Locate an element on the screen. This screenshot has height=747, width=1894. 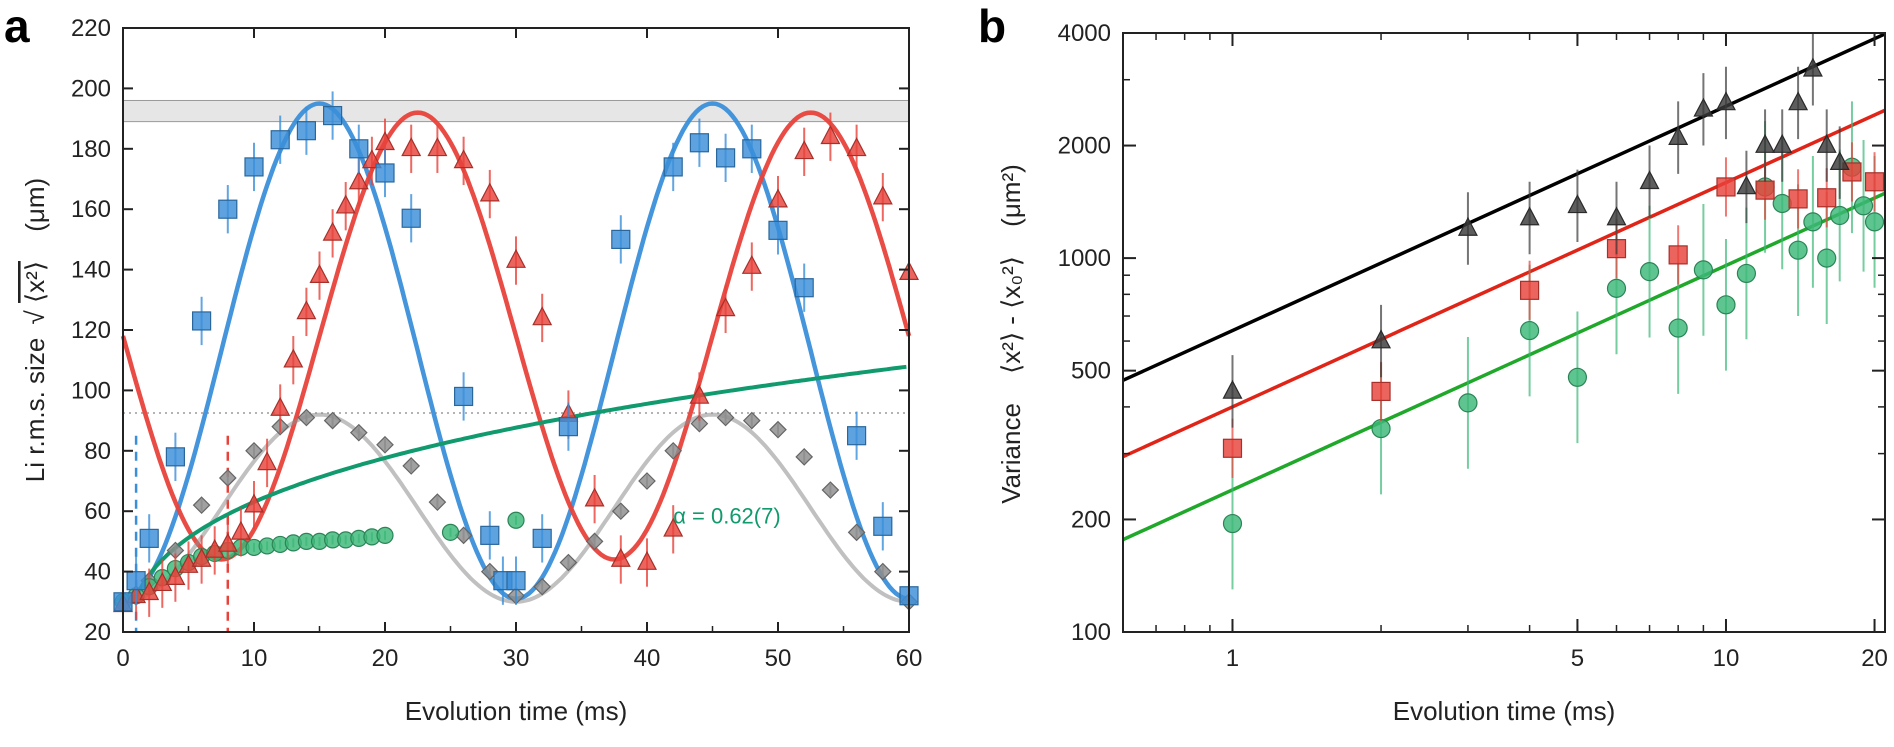
panel-b-x-tick-label: 1 is located at coordinates (1232, 658).